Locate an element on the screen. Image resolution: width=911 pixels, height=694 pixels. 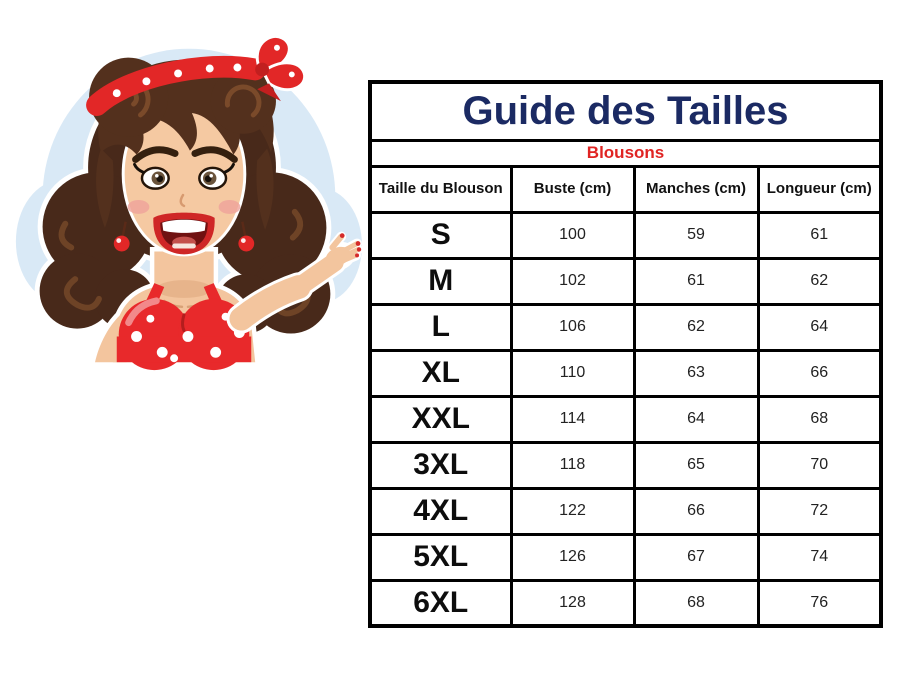
size-cell: 6XL is located at coordinates (440, 603).